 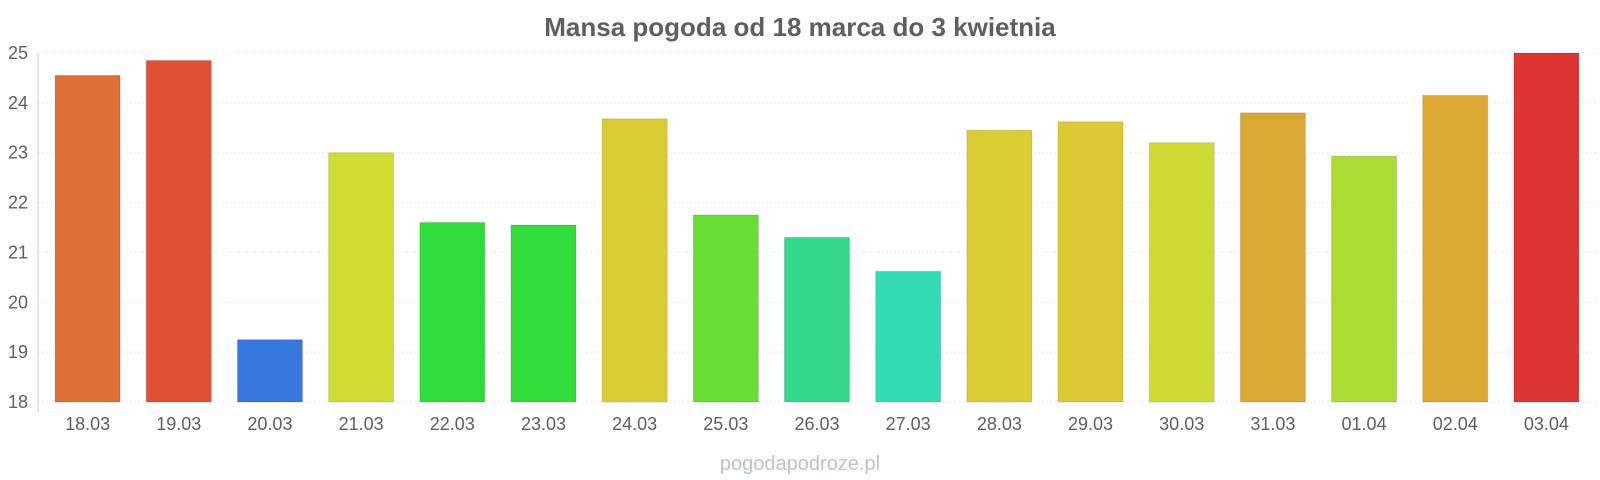 What do you see at coordinates (18, 53) in the screenshot?
I see `y-tick-label: 25` at bounding box center [18, 53].